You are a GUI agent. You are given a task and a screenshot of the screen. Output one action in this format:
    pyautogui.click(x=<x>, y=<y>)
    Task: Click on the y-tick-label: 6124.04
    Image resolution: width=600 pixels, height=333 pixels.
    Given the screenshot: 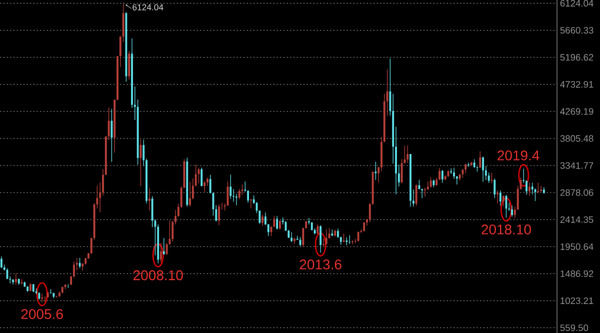 What is the action you would take?
    pyautogui.click(x=577, y=3)
    